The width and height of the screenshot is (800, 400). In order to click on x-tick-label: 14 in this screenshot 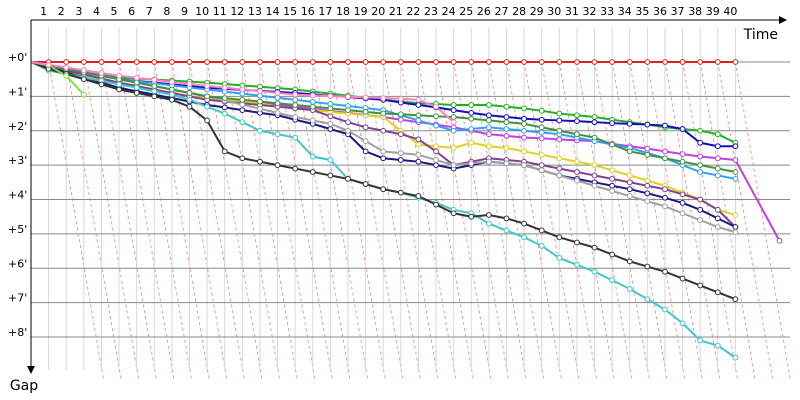, I will do `click(273, 11)`.